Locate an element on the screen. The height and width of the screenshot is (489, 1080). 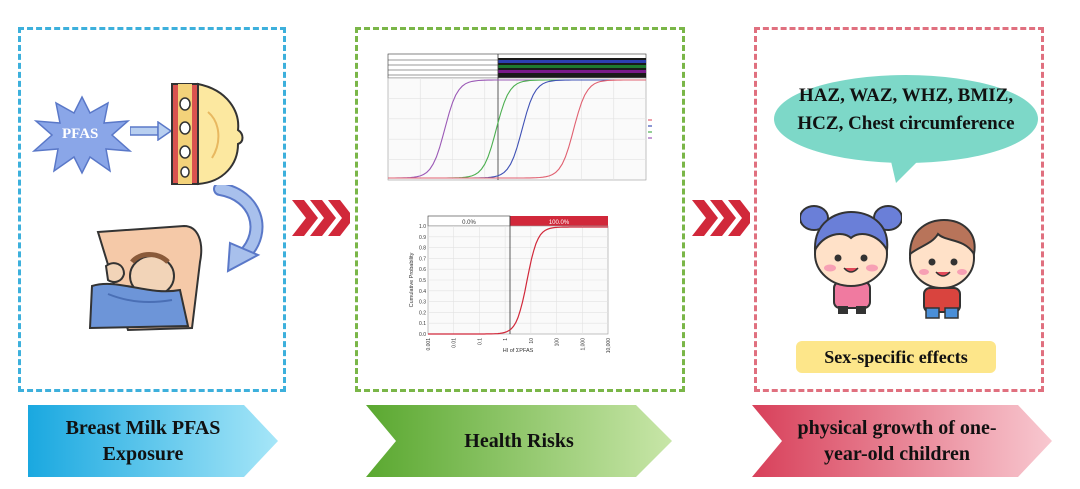
breastfeeding-illustration is located at coordinates (145, 278).